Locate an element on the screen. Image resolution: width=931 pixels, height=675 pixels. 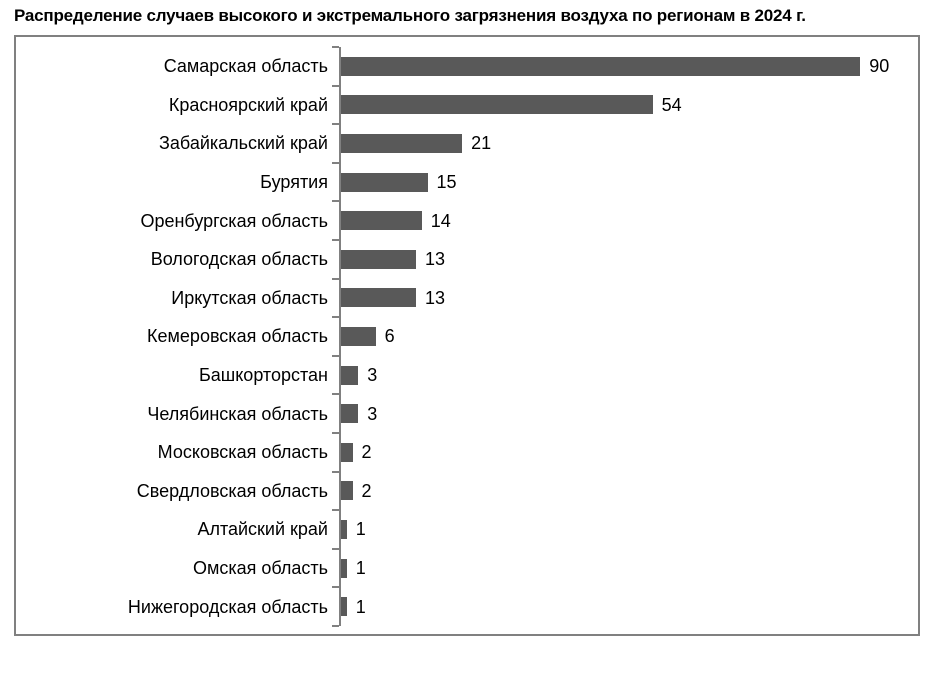
bar-row: Башкорторстан 3 is located at coordinates (467, 374).